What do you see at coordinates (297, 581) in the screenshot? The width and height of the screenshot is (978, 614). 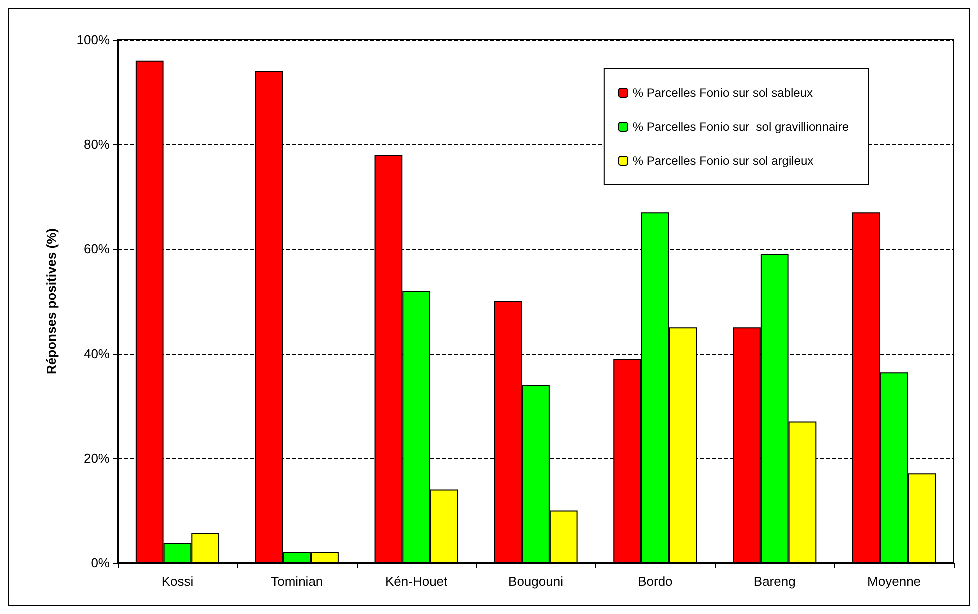 I see `x-tick-label: Tominian` at bounding box center [297, 581].